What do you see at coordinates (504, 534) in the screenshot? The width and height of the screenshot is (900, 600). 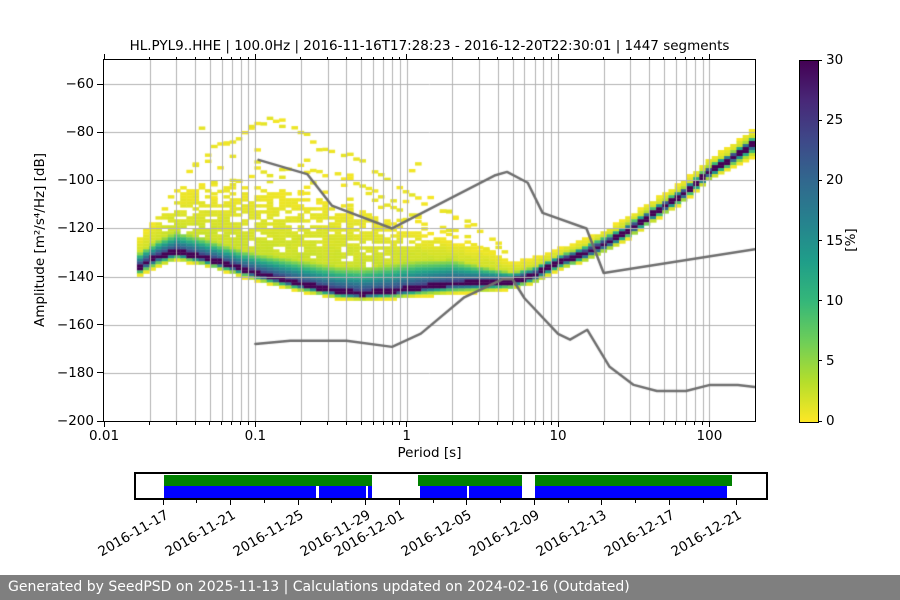 I see `date-tick-label-text: 2016-12-09` at bounding box center [504, 534].